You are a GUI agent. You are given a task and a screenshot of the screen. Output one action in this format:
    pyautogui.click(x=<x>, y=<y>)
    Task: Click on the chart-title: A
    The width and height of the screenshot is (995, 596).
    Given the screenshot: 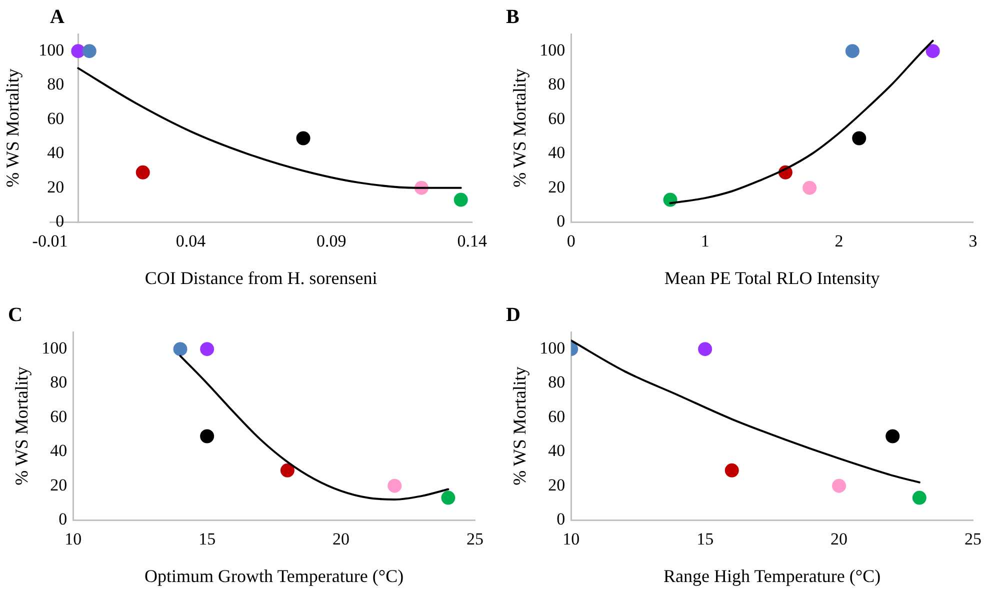 What is the action you would take?
    pyautogui.click(x=57, y=17)
    